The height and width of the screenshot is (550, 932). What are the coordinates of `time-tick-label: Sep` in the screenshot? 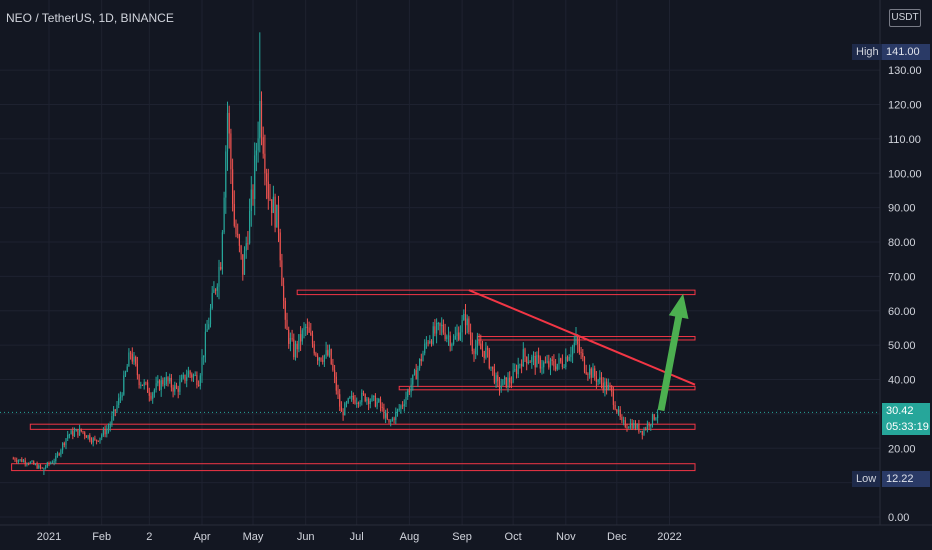 It's located at (462, 537).